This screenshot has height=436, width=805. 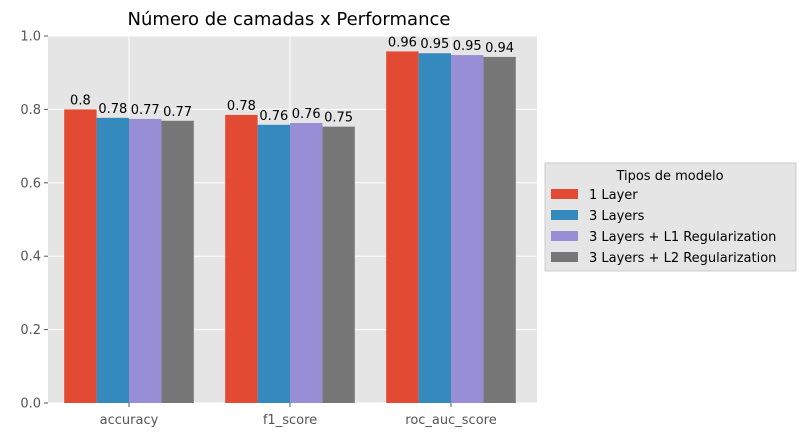 I want to click on x-tick-label: f1_score, so click(x=290, y=420).